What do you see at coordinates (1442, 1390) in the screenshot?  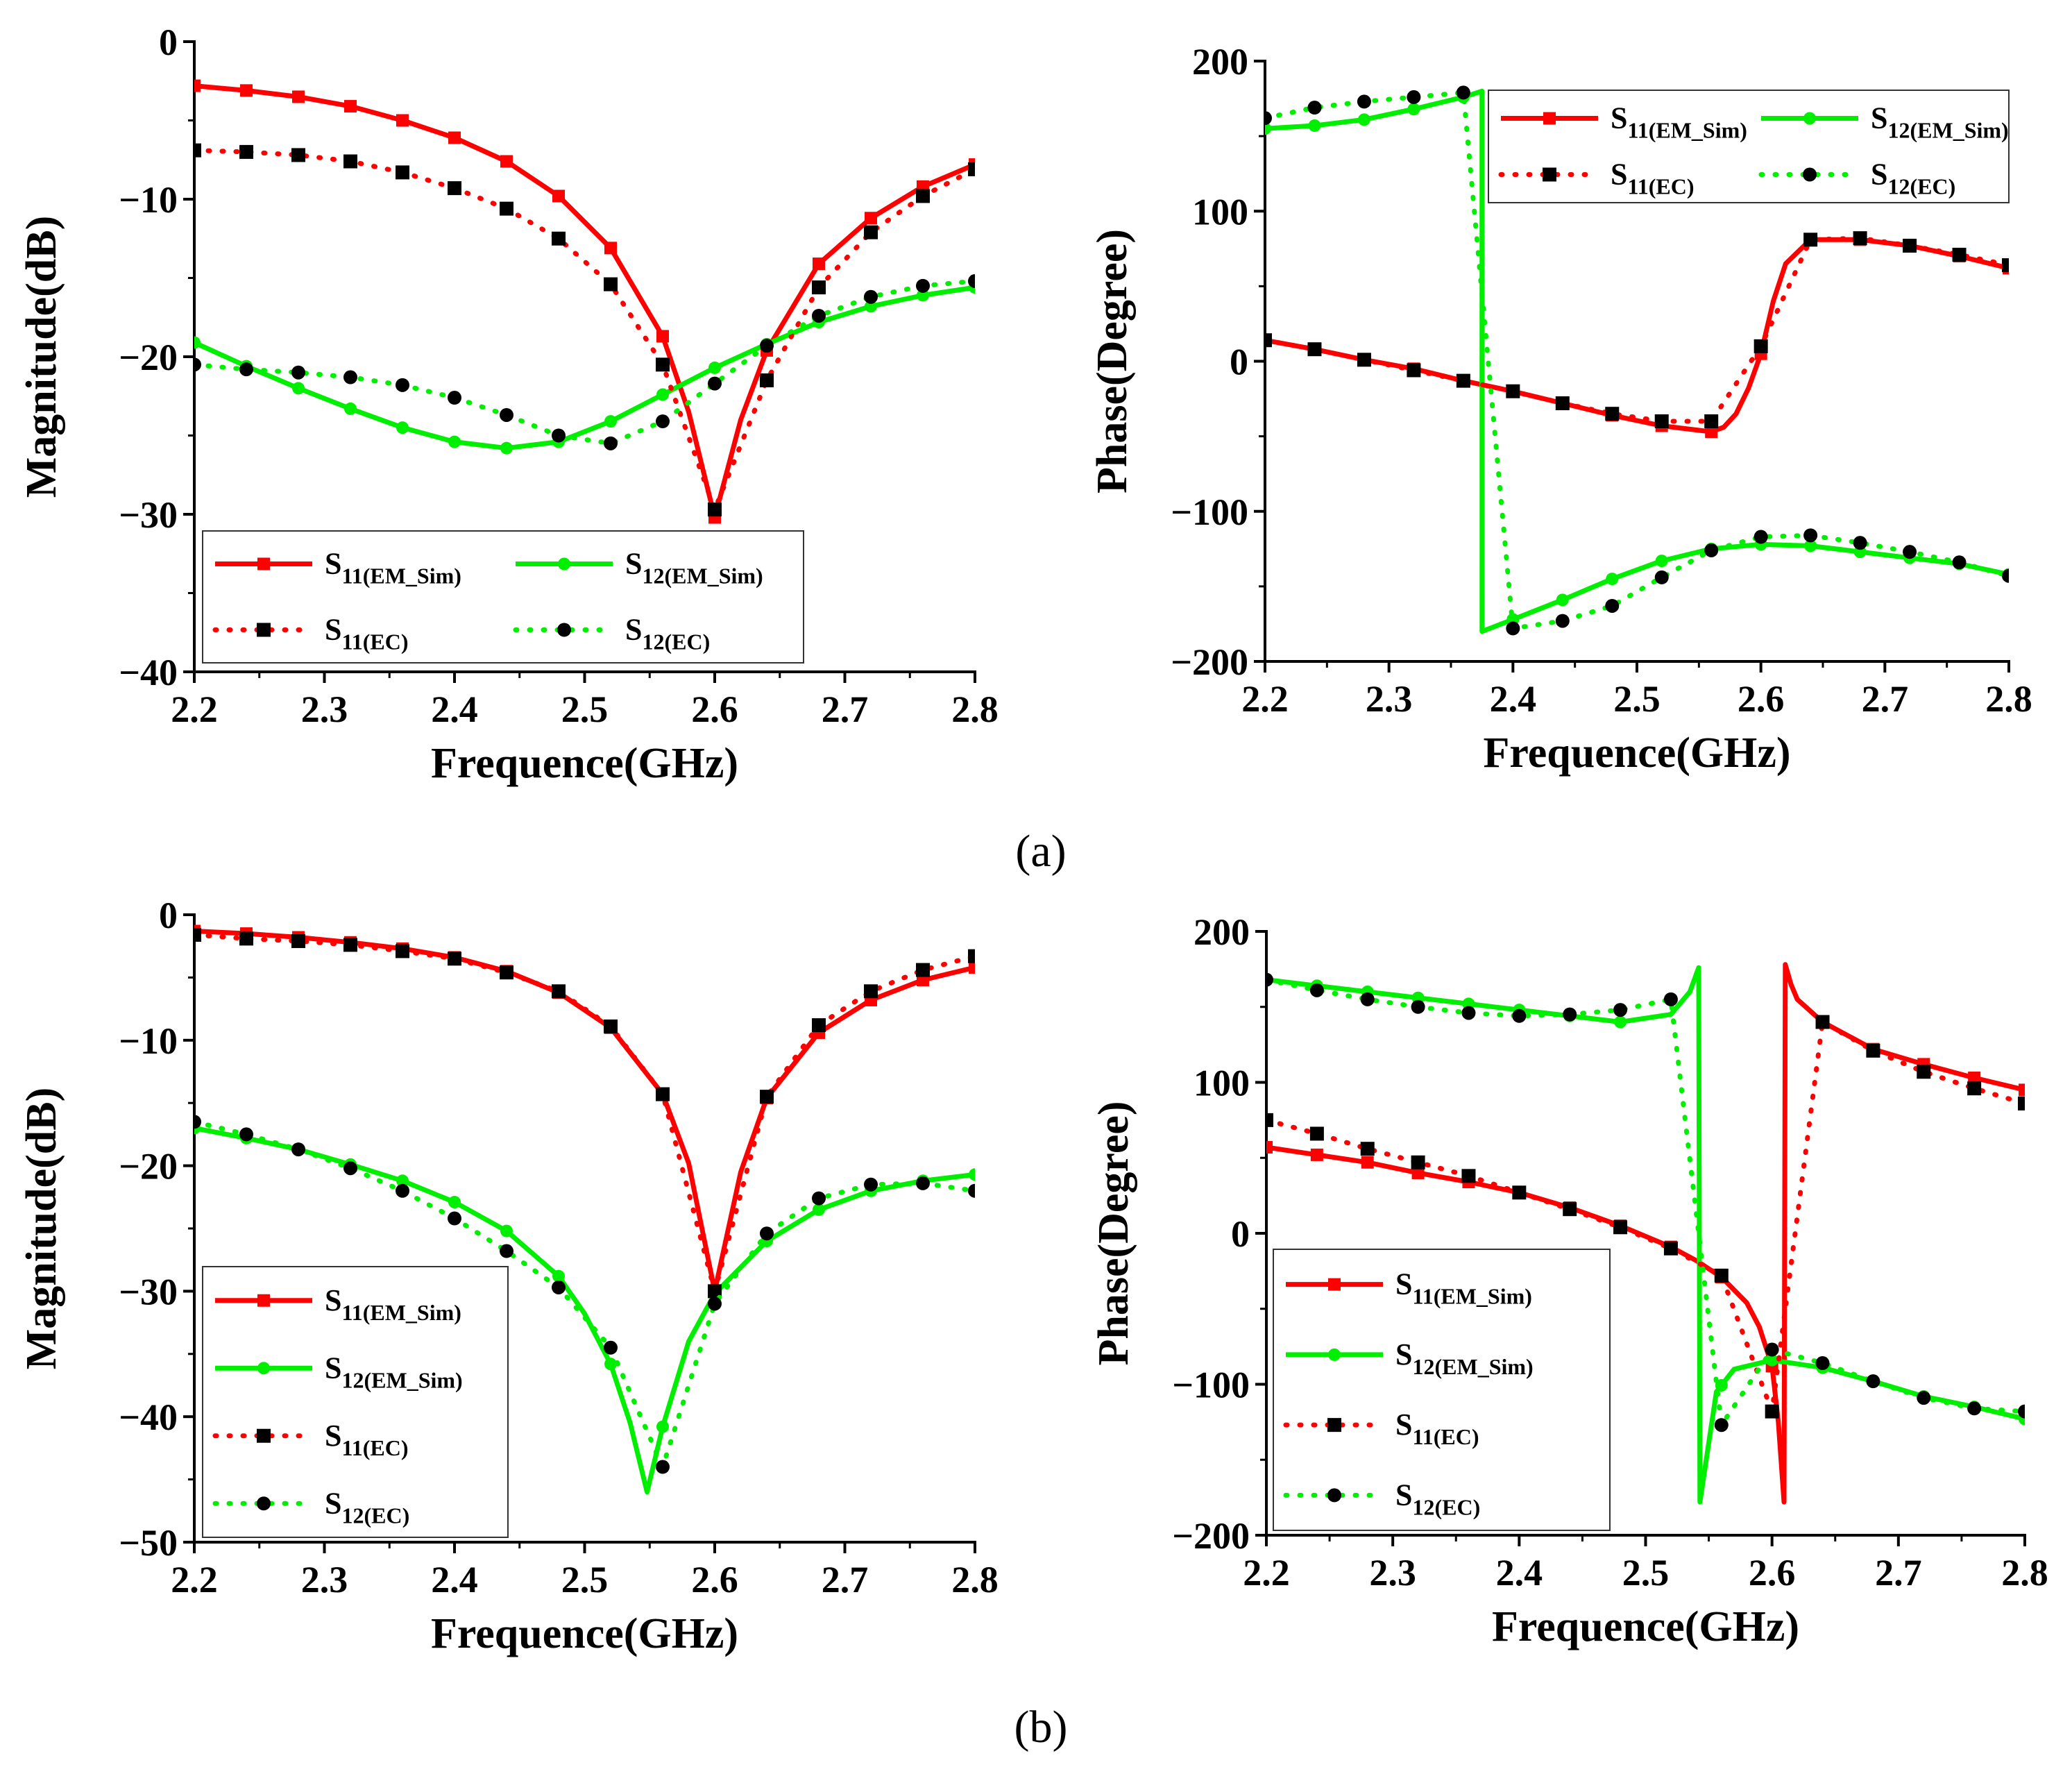 I see `legend: S11(EM_Sim)S12(EM_Sim)S11(EC)S12(EC)` at bounding box center [1442, 1390].